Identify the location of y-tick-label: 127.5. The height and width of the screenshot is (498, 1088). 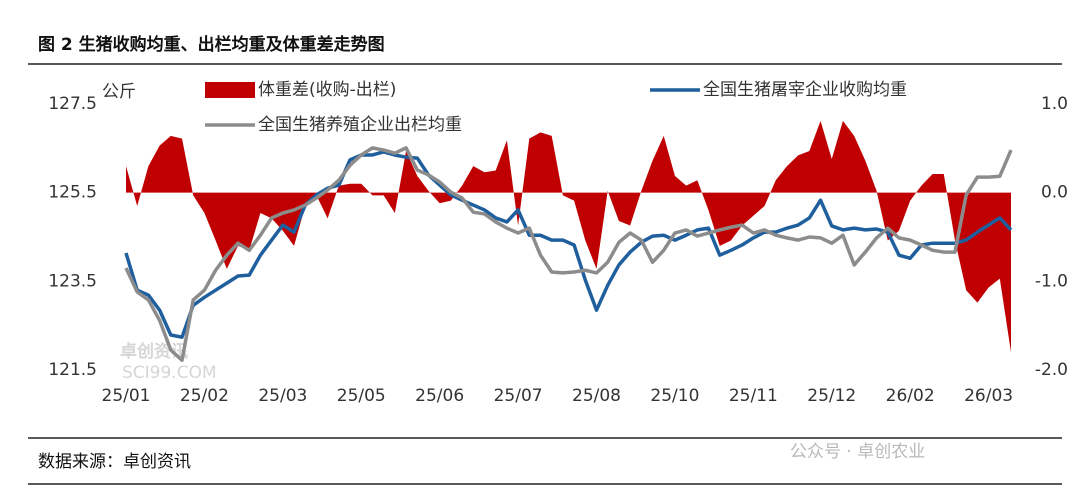
(72, 104).